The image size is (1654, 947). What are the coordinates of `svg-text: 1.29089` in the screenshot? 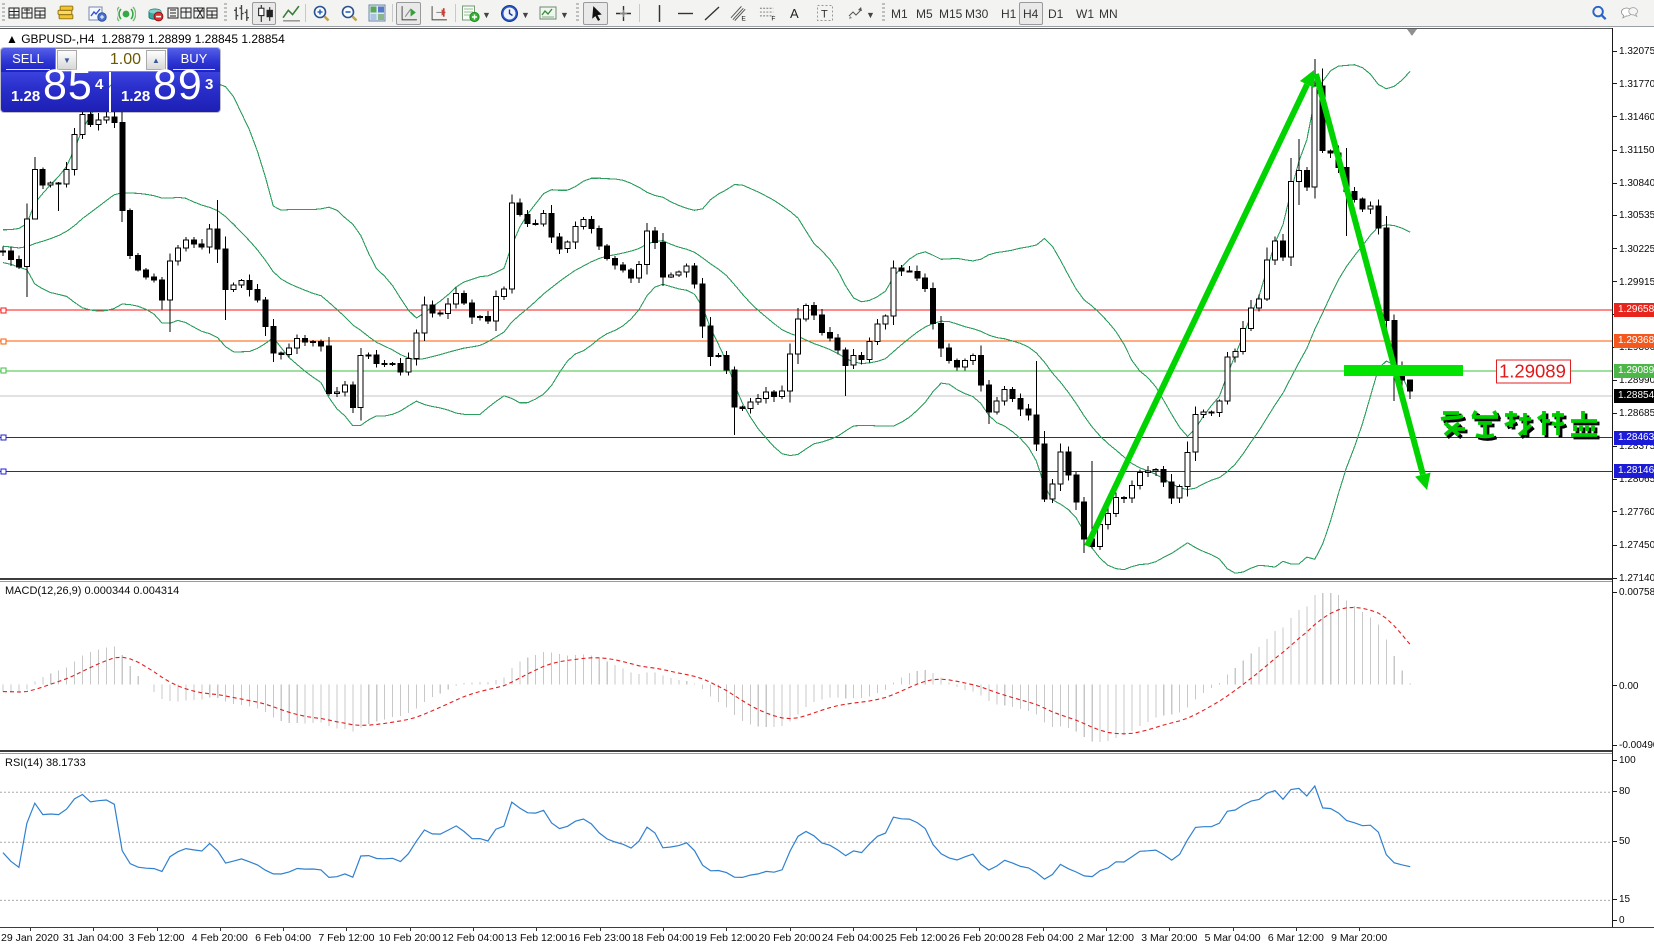 It's located at (1532, 371).